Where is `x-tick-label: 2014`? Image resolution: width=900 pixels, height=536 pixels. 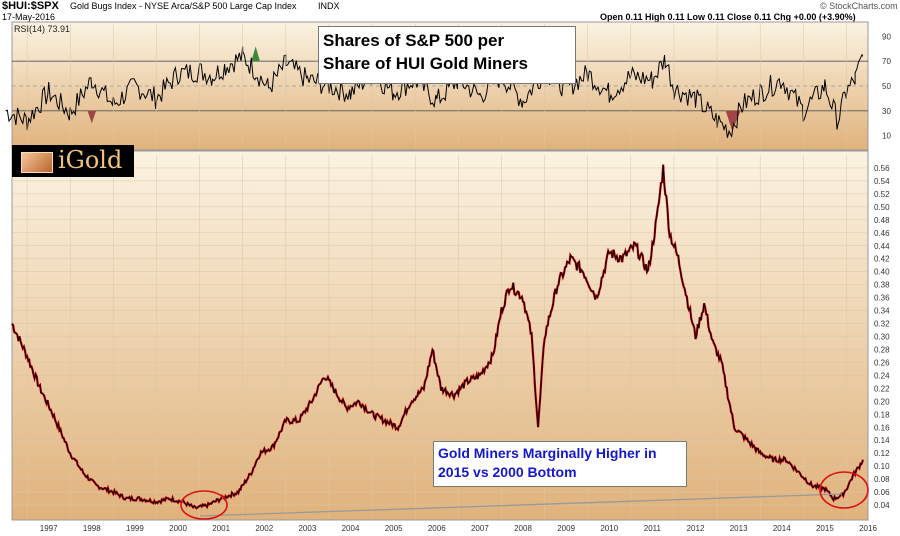
x-tick-label: 2014 is located at coordinates (782, 528).